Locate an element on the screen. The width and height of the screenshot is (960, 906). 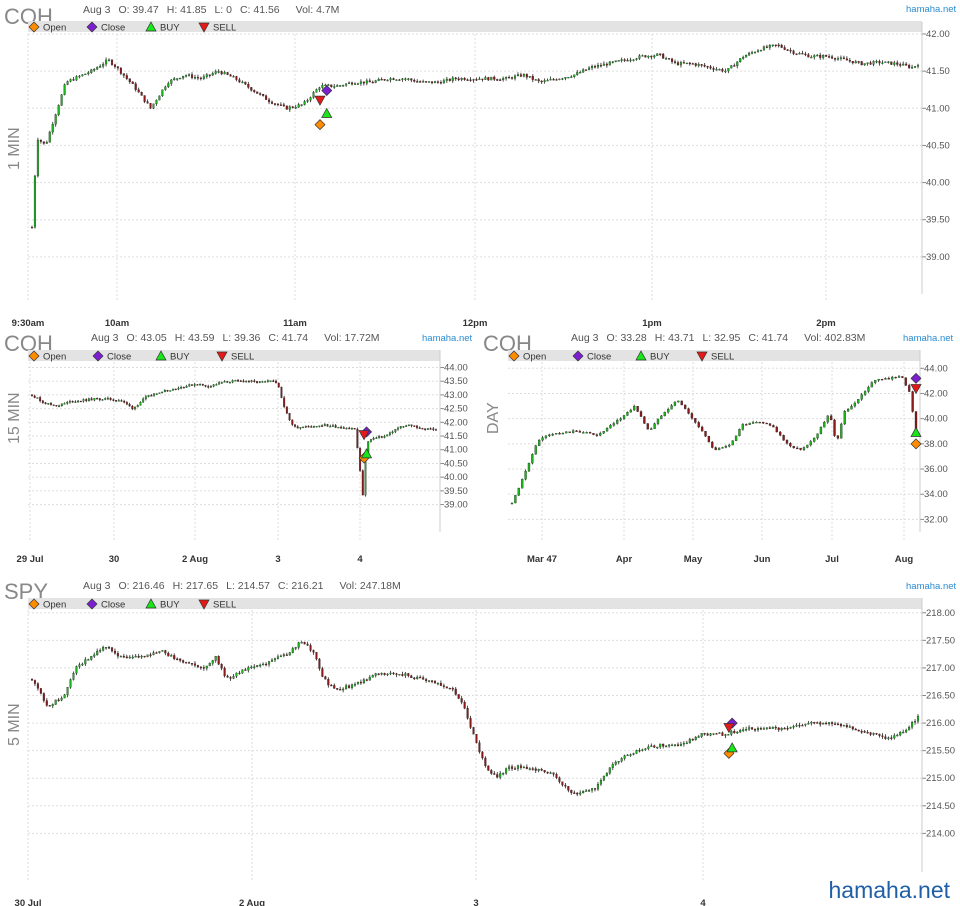
y-tick-label: 40.00 is located at coordinates (936, 419).